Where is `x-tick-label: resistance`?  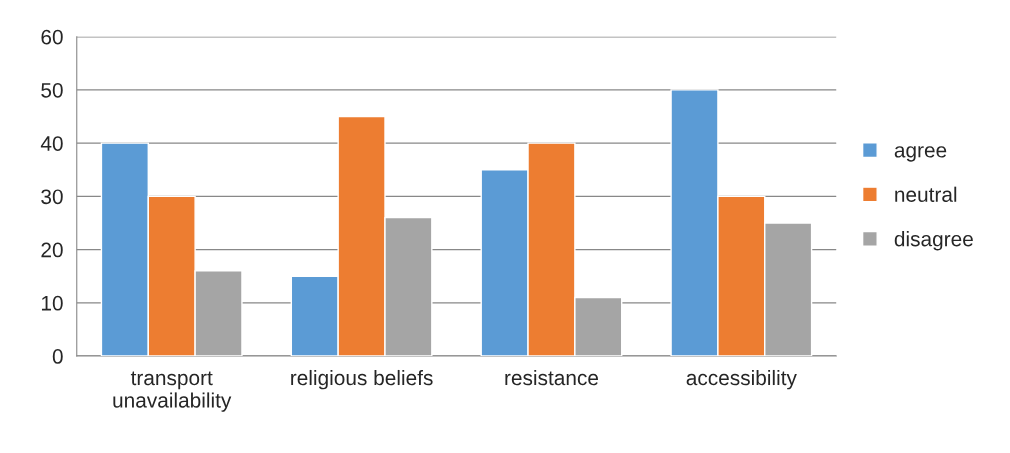 x-tick-label: resistance is located at coordinates (552, 377).